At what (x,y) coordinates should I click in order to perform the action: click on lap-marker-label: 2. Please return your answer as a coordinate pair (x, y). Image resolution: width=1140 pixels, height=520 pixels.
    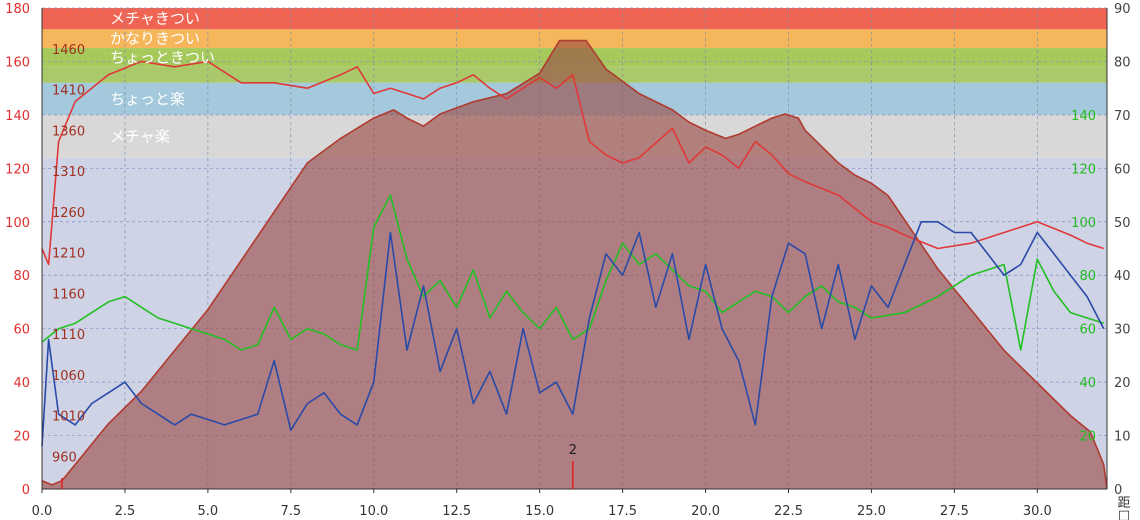
    Looking at the image, I should click on (573, 450).